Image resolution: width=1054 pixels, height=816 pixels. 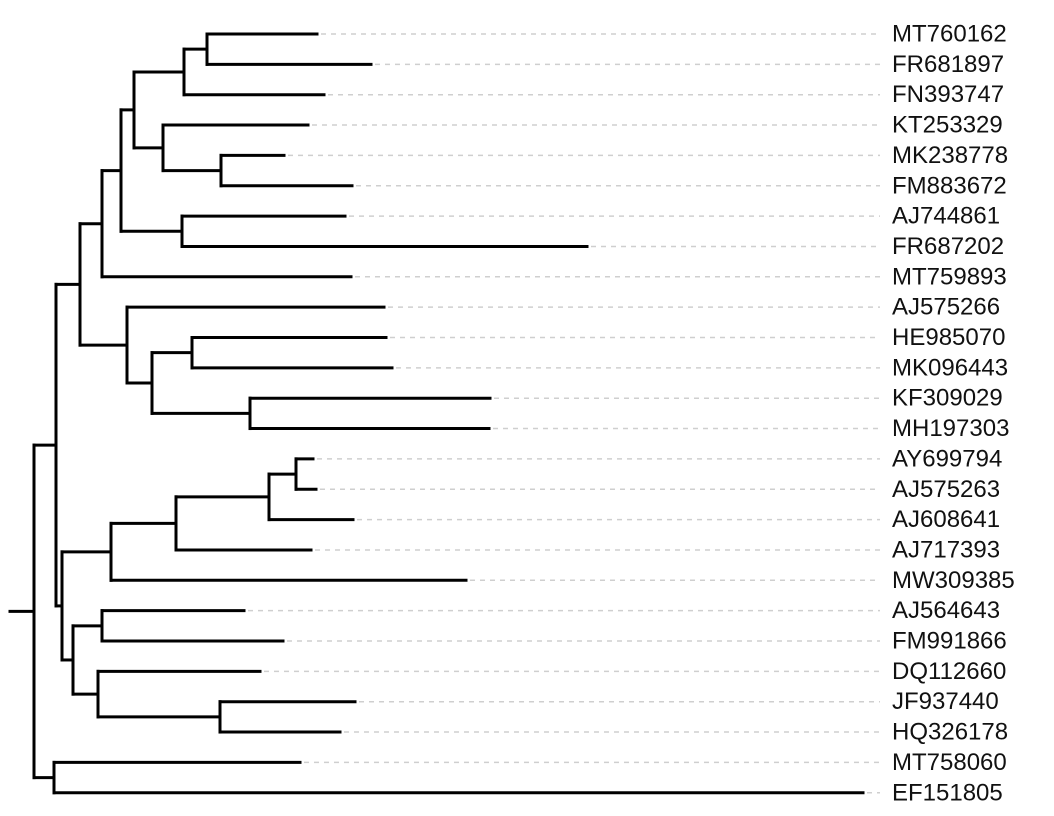 I want to click on taxon-label: AJ717393, so click(x=946, y=549).